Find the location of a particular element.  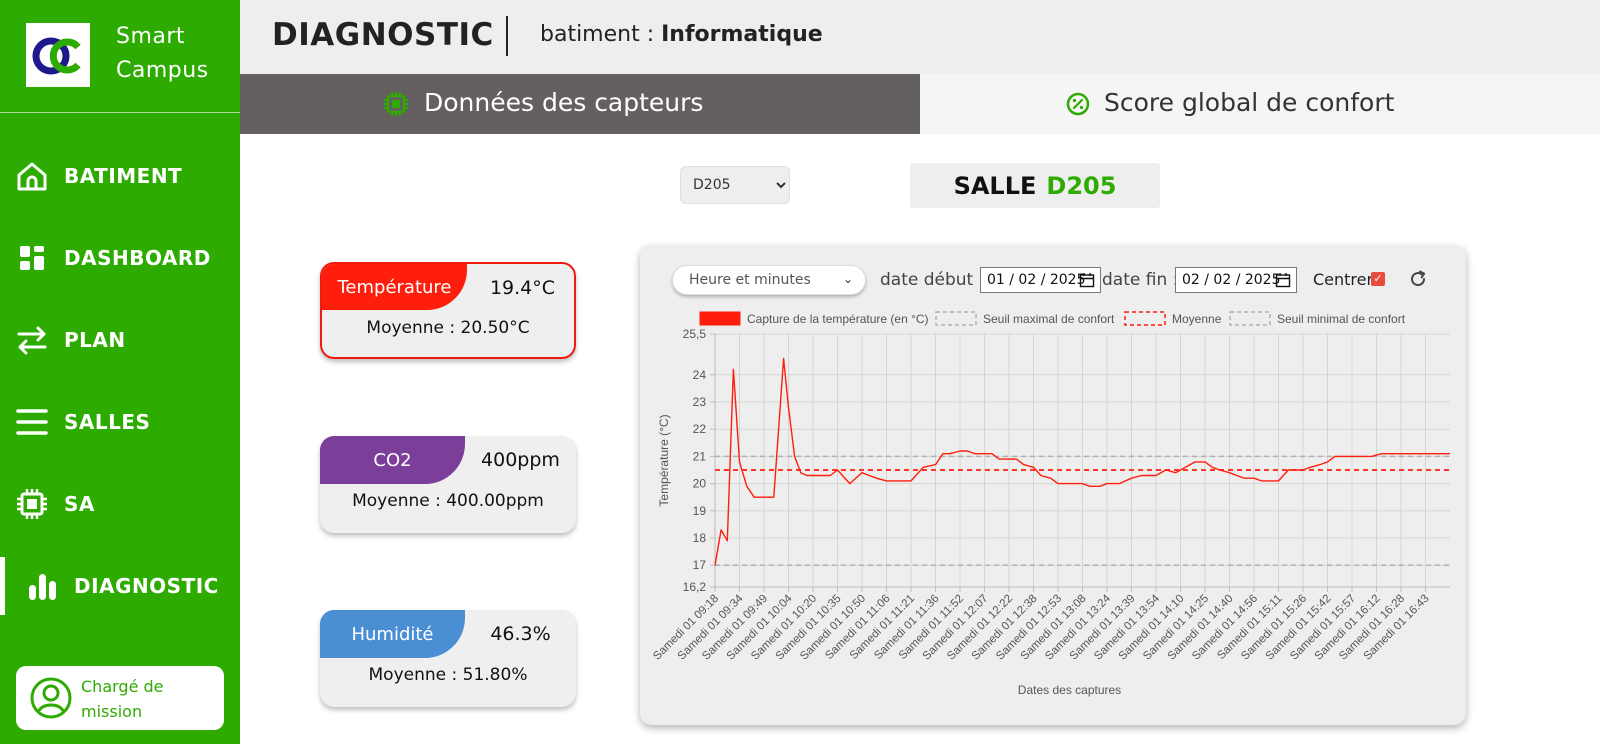

legend-label: Seuil maximal de confort is located at coordinates (1049, 319).